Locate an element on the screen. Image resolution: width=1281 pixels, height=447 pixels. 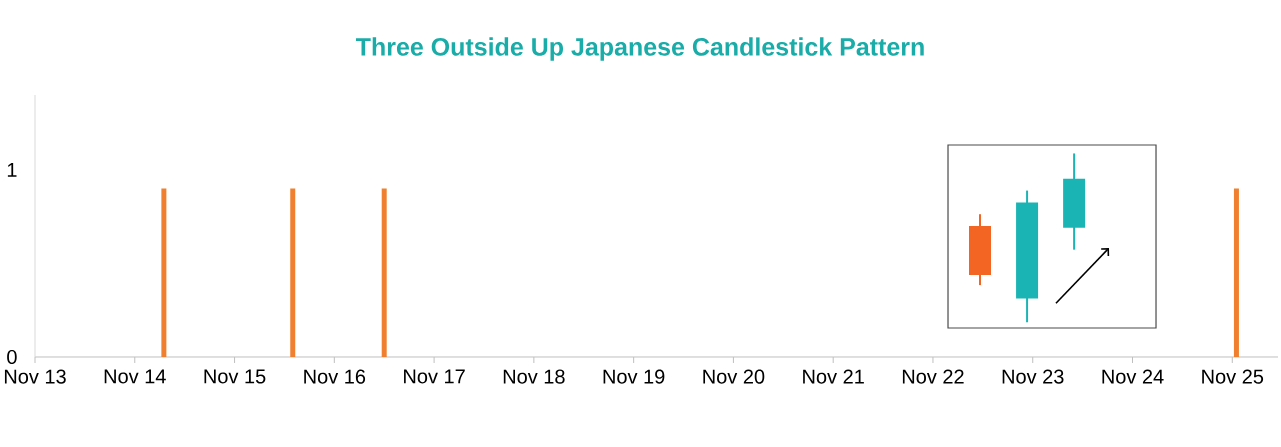
x-tick-label: Nov 16 is located at coordinates (335, 376).